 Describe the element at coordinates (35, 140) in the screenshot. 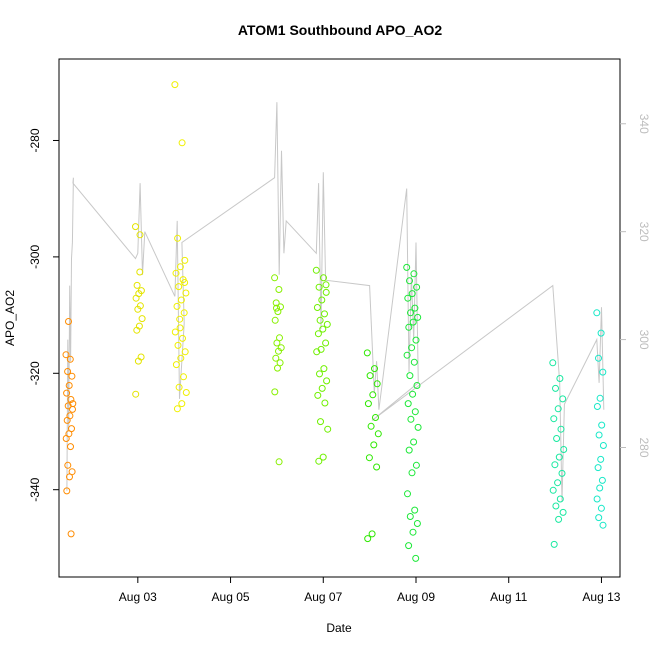

I see `y-tick-label: -280` at that location.